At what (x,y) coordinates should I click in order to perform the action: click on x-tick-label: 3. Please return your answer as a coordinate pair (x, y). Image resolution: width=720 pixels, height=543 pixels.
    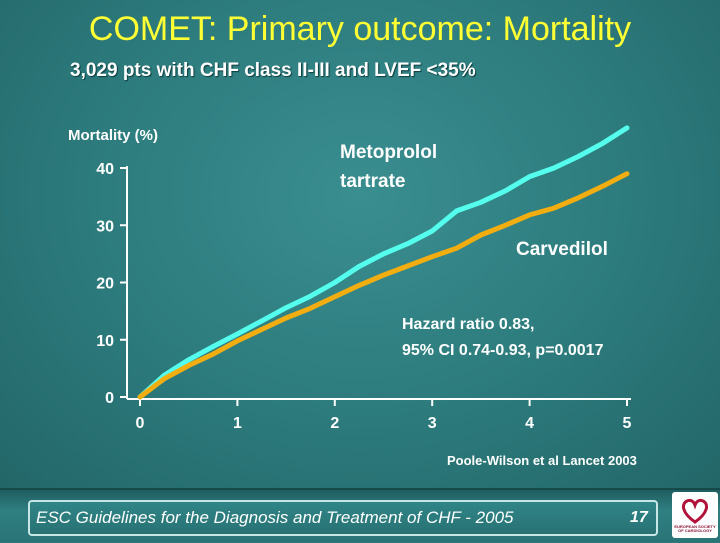
    Looking at the image, I should click on (432, 423).